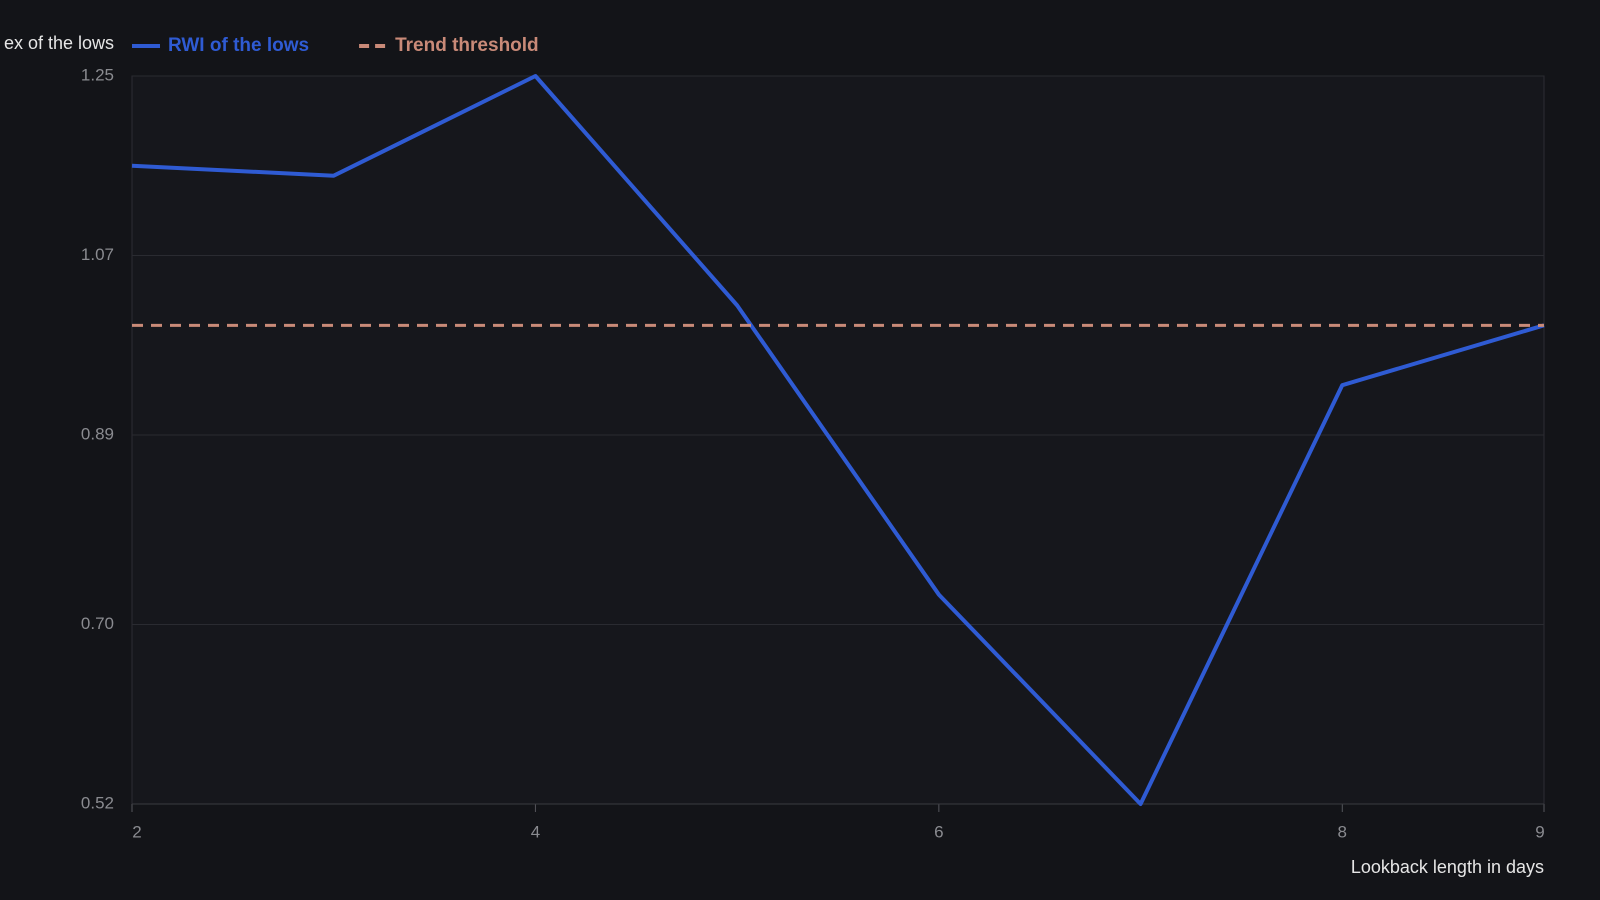  I want to click on y-tick-label: 0.52, so click(97, 802).